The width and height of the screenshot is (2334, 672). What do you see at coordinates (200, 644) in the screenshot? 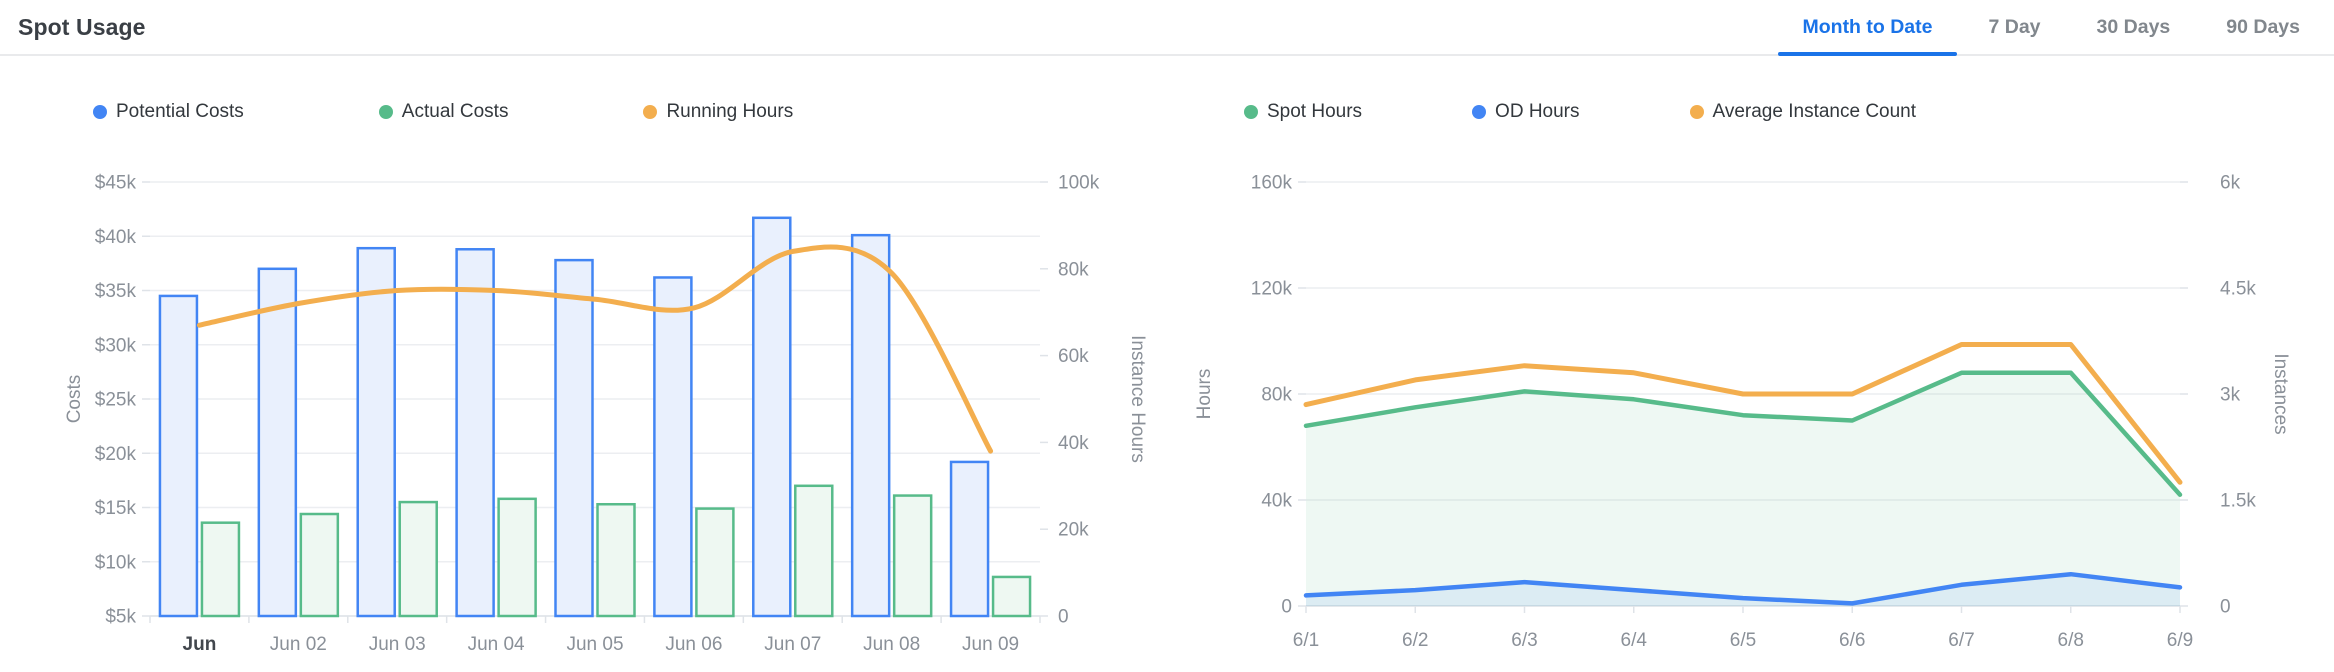
I see `svg-text: Jun` at bounding box center [200, 644].